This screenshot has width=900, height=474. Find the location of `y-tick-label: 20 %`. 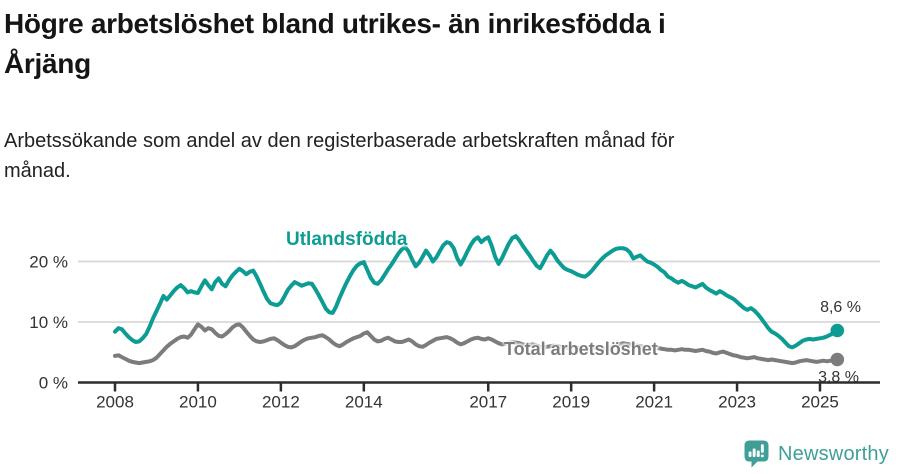

y-tick-label: 20 % is located at coordinates (48, 262).